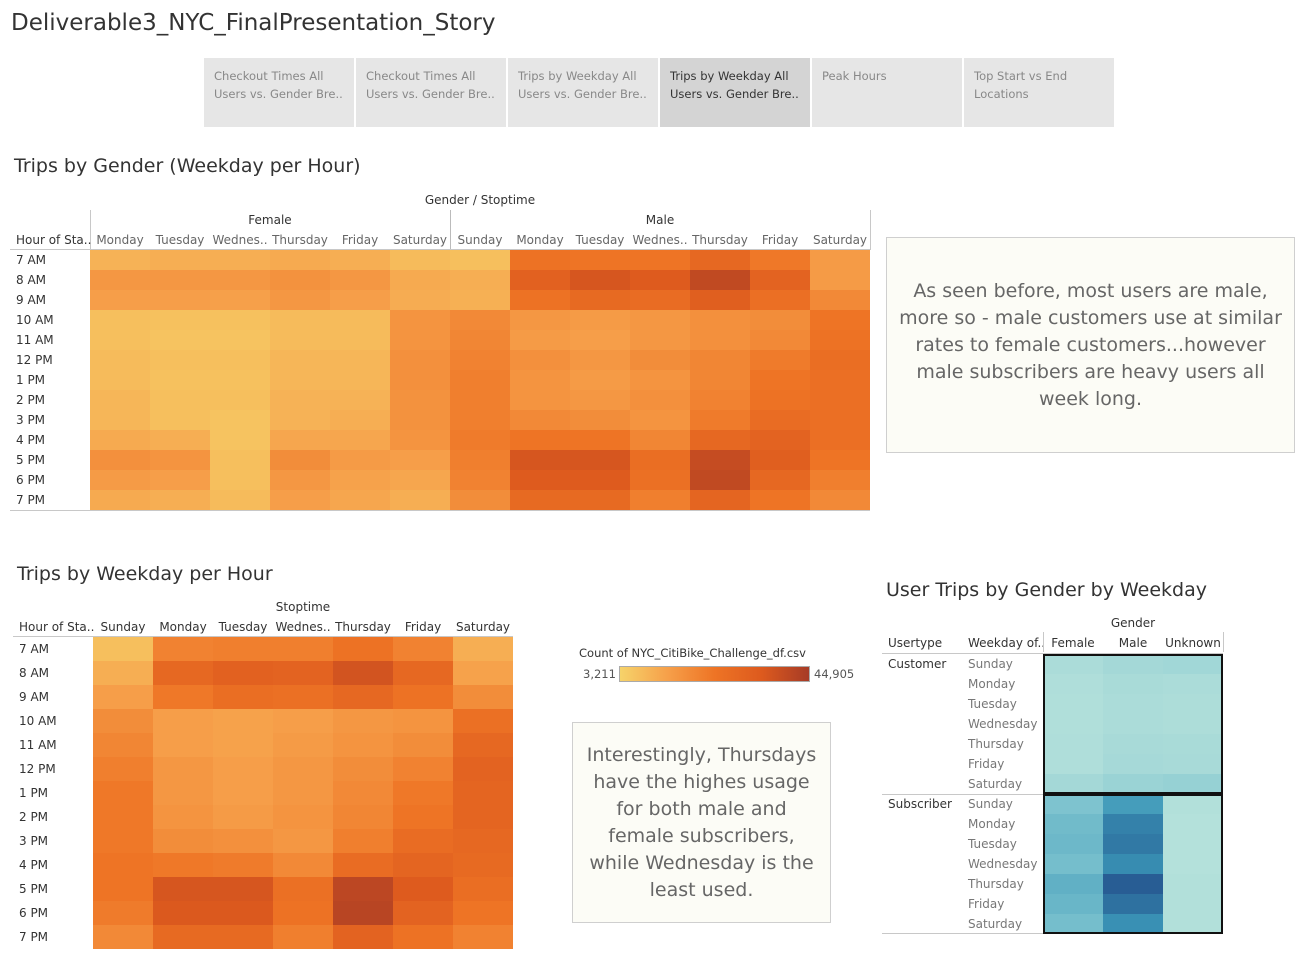 Image resolution: width=1315 pixels, height=963 pixels. Describe the element at coordinates (887, 92) in the screenshot. I see `story-tab-5: Peak Hours` at that location.